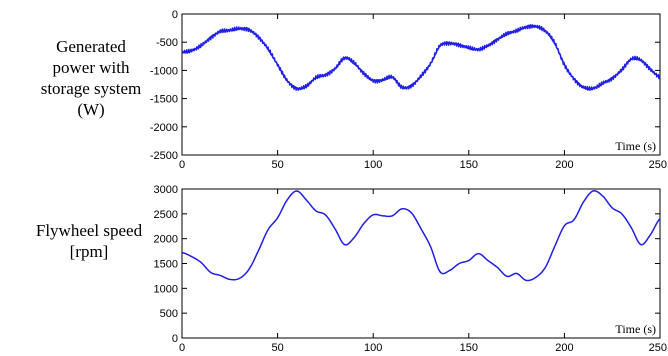  What do you see at coordinates (658, 165) in the screenshot?
I see `power-xtick-label: 250` at bounding box center [658, 165].